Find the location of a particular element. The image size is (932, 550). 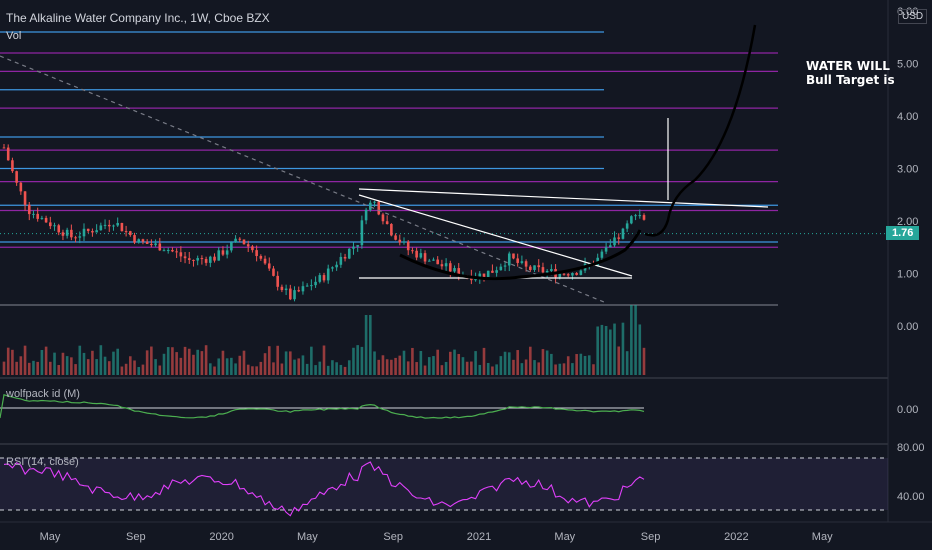

rsi-tick-label: 80.00 is located at coordinates (911, 448).